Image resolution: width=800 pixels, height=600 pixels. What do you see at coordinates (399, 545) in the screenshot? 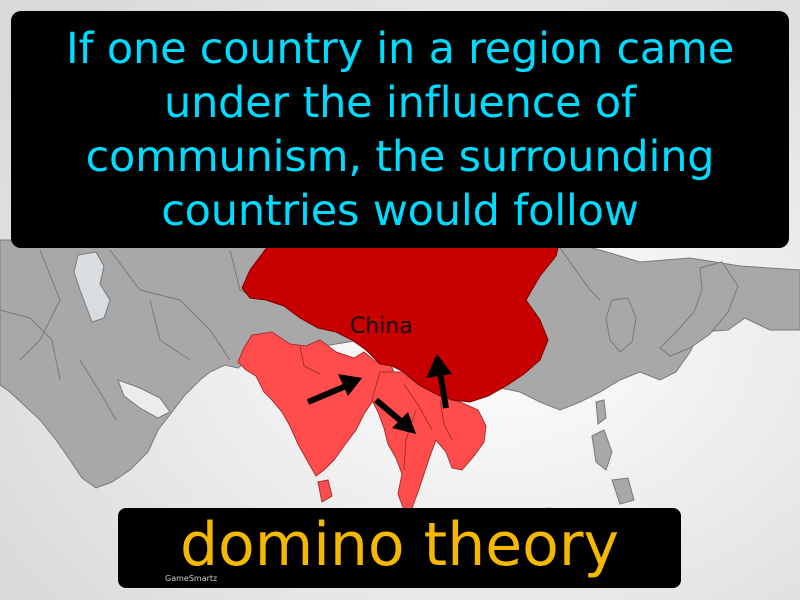
I see `term-text: domino theory` at bounding box center [399, 545].